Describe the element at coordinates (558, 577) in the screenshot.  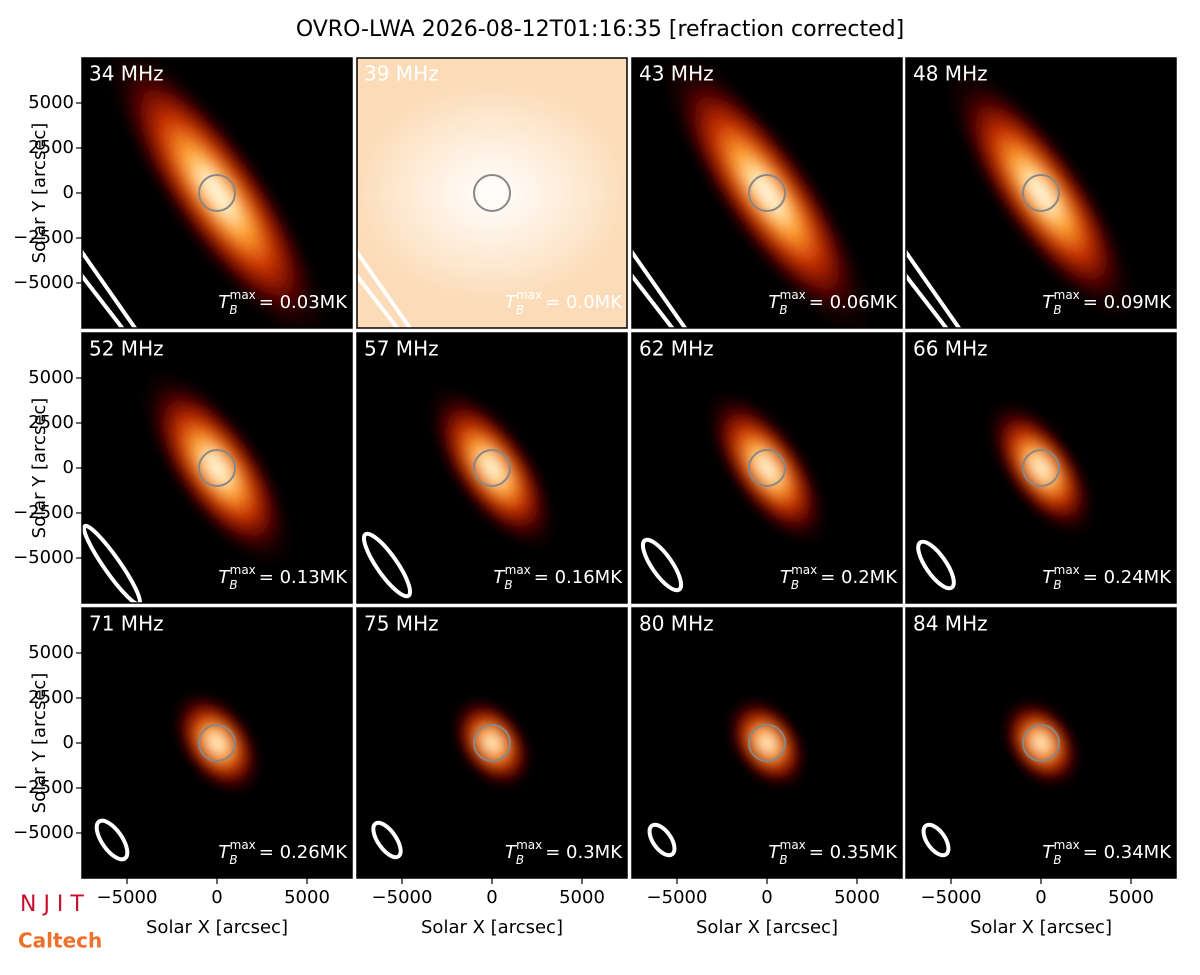
I see `annotation: TBmax = 0.16MK` at that location.